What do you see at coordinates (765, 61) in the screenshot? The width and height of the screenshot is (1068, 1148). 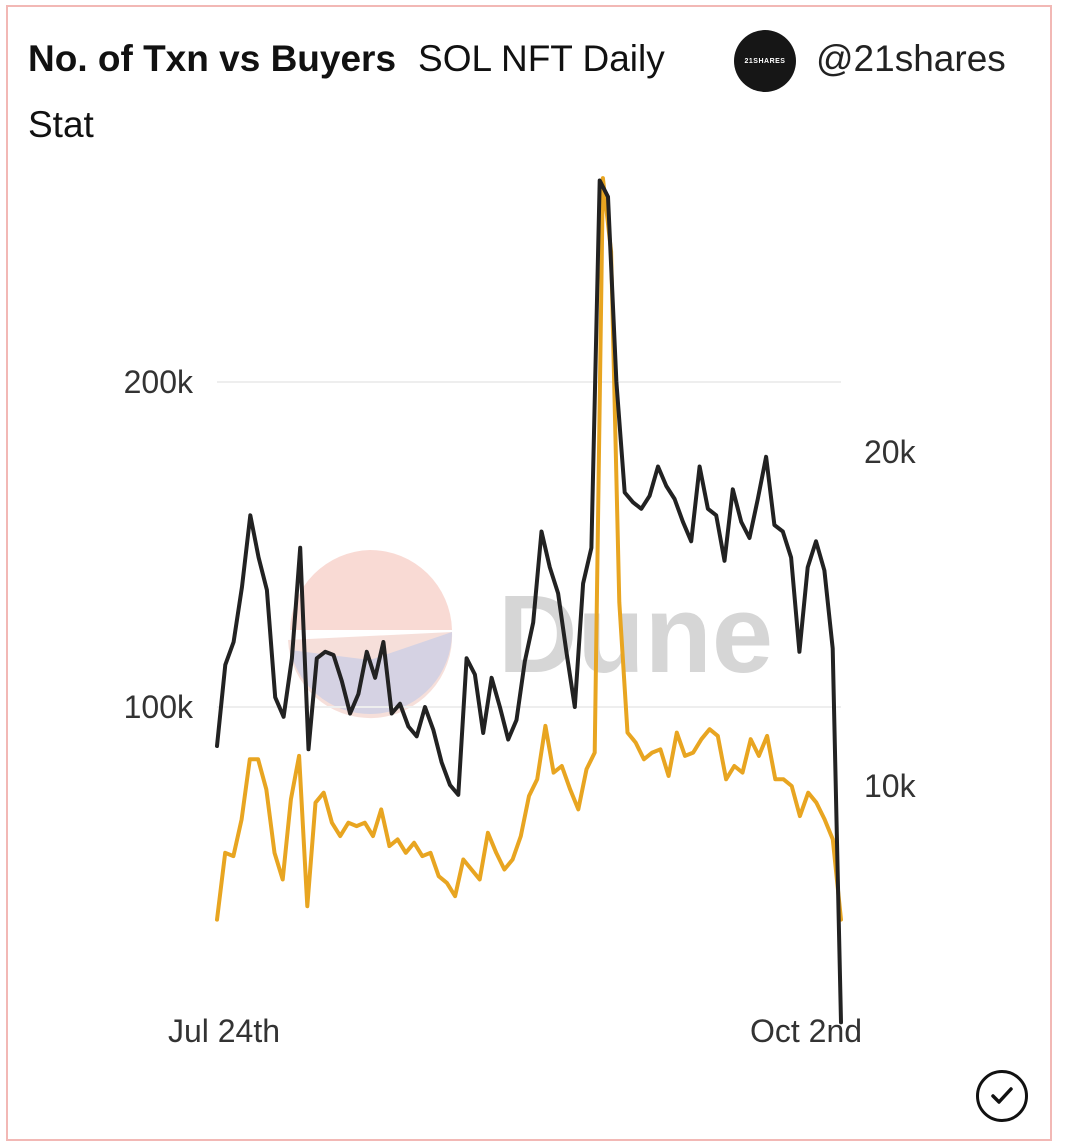 I see `21shares-logo-icon: 21SHARES` at bounding box center [765, 61].